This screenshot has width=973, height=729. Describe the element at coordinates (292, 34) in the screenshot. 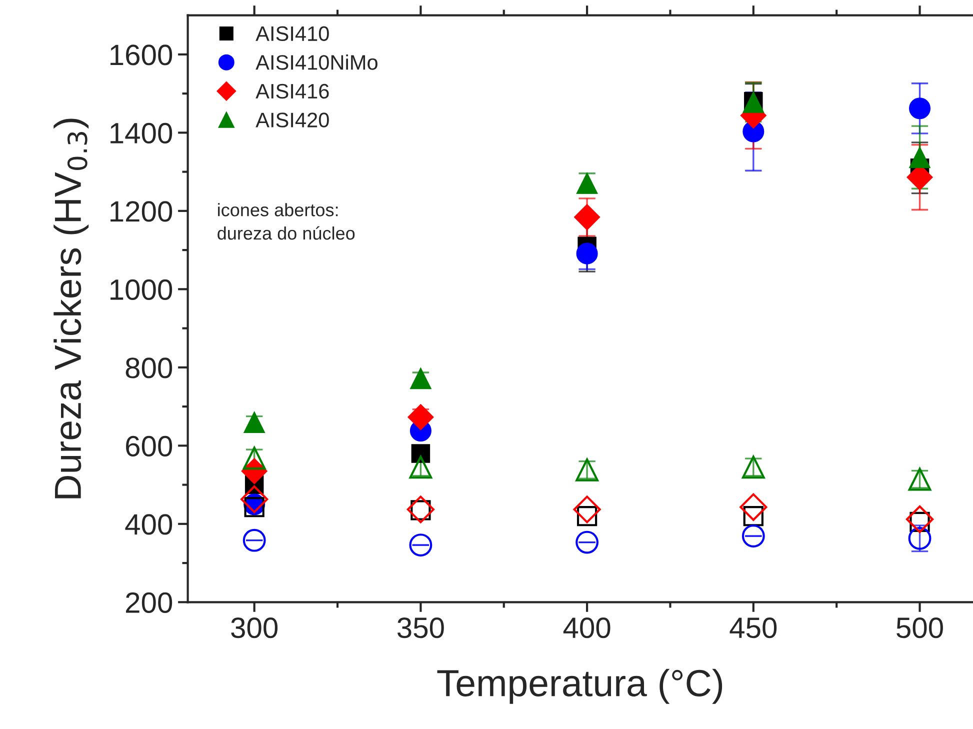

I see `legend-label: AISI410` at that location.